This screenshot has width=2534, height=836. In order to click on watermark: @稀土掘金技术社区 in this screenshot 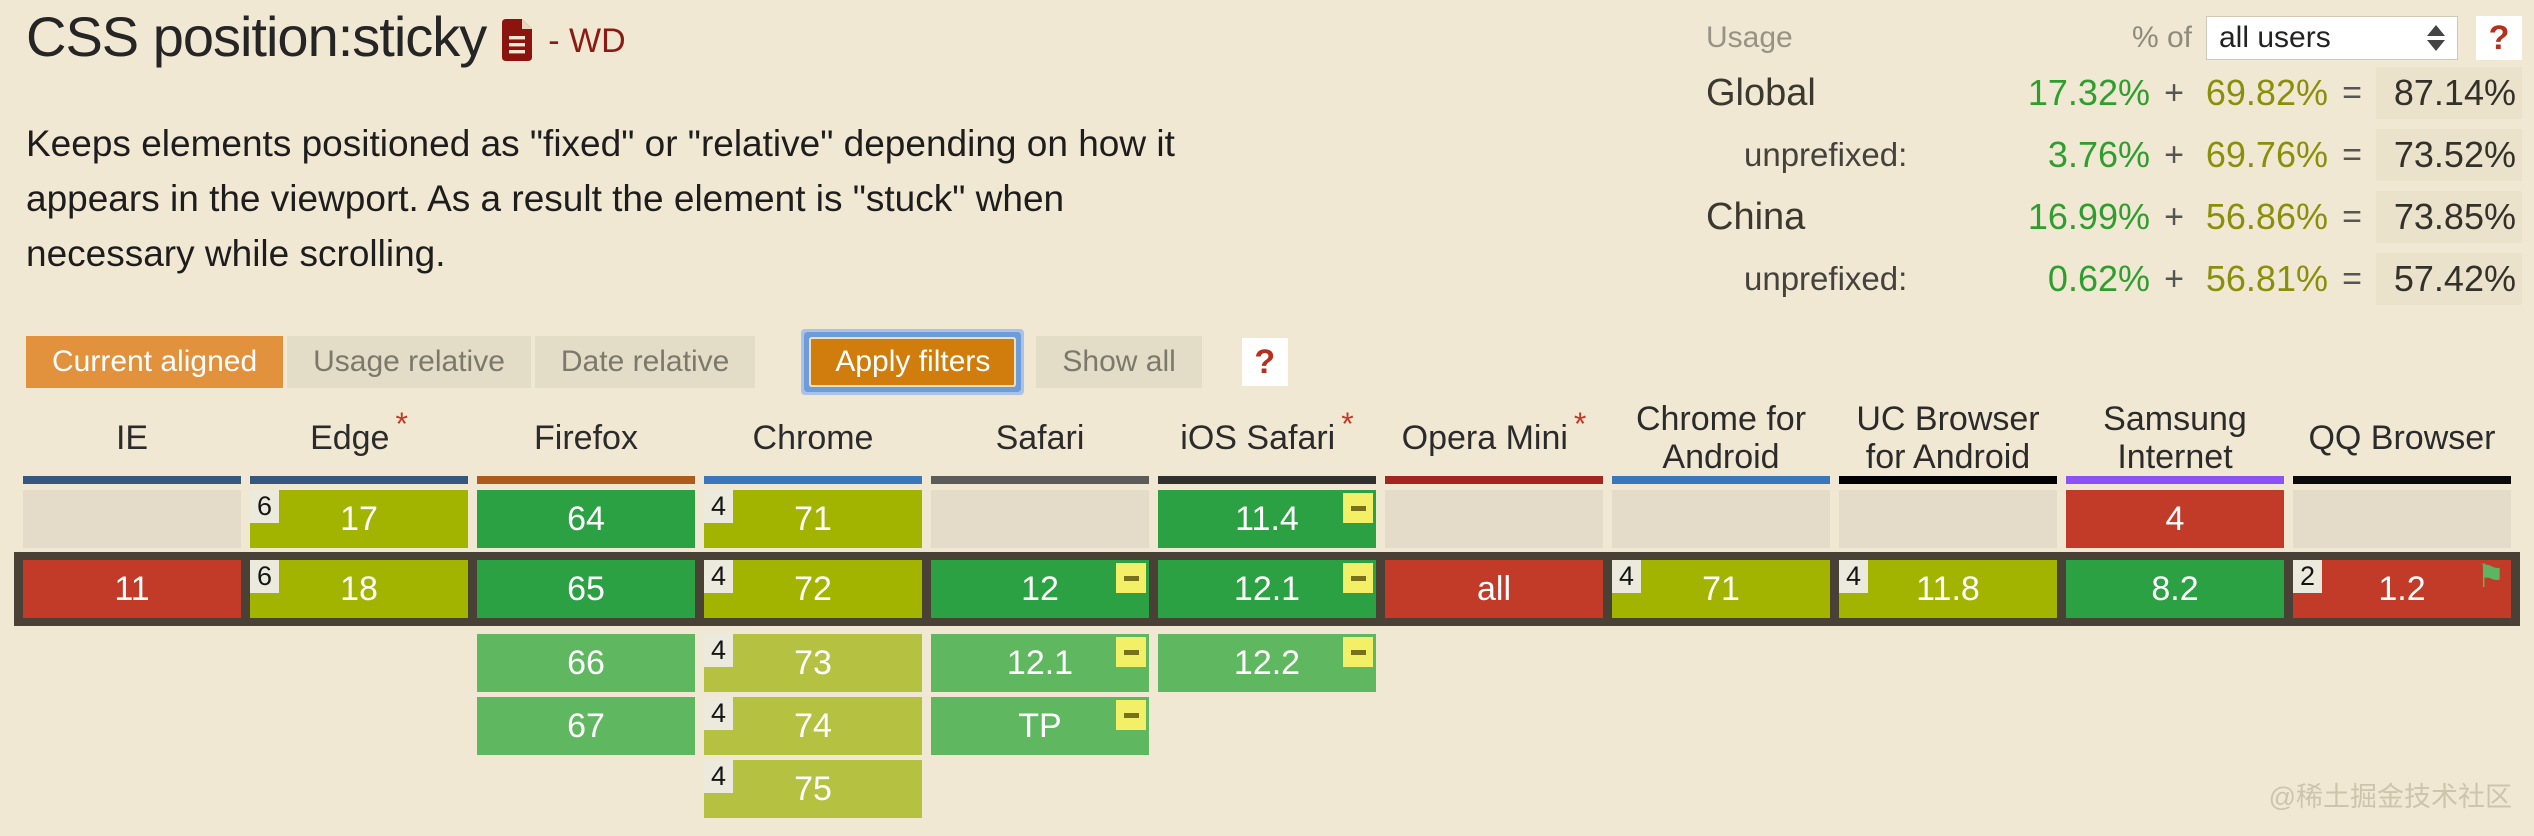, I will do `click(2390, 797)`.